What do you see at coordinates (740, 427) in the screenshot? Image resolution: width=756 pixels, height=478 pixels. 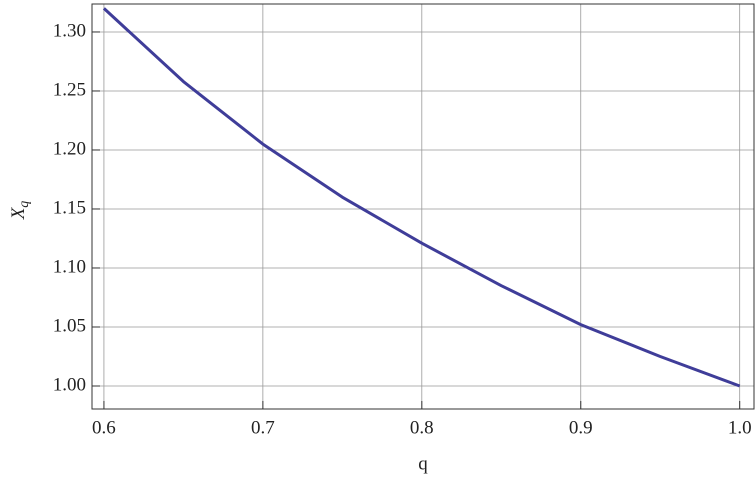 I see `x-tick-label: 1.0` at bounding box center [740, 427].